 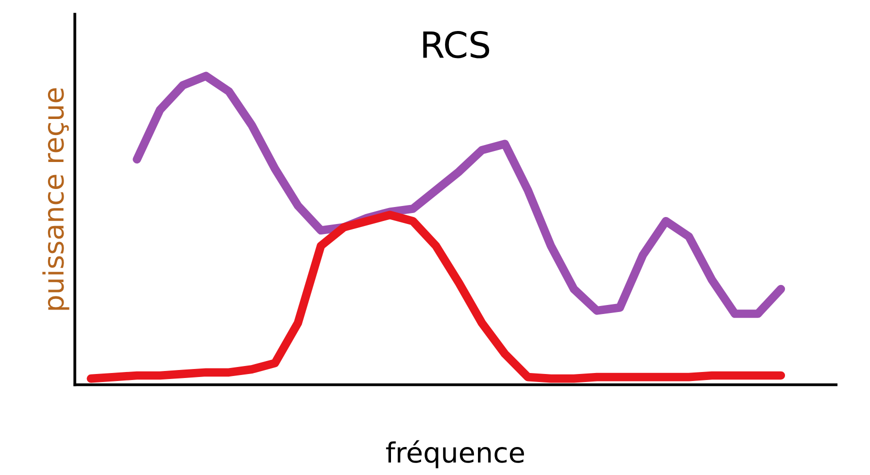 I want to click on y-axis-title: puissance reçue, so click(x=56, y=199).